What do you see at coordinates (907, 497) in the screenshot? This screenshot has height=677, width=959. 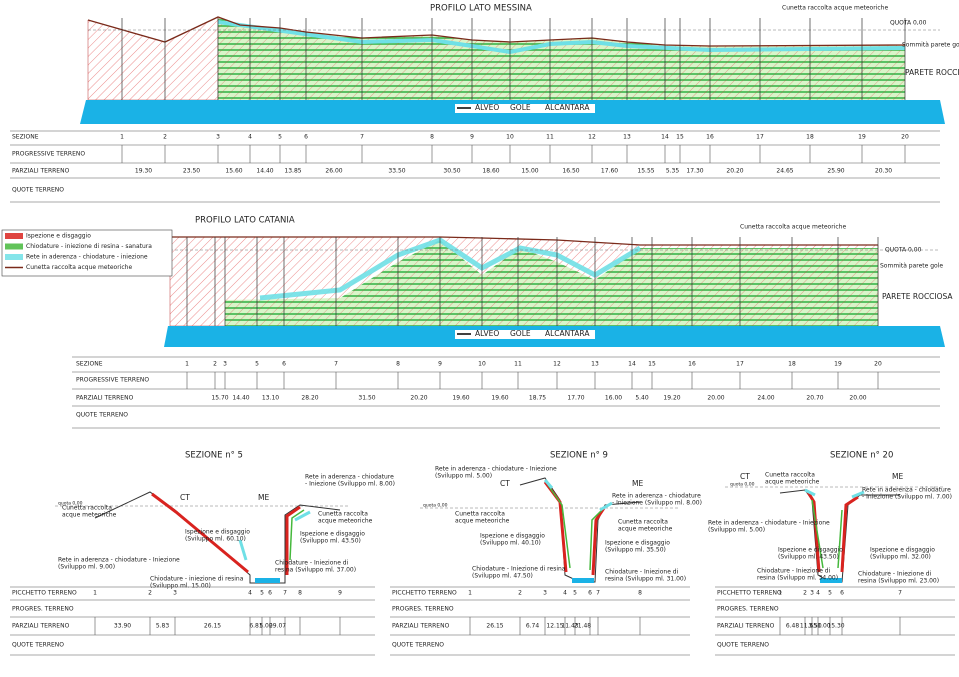 I see `section-note: - Iniezione (Sviluppo ml. 7.00)` at bounding box center [907, 497].